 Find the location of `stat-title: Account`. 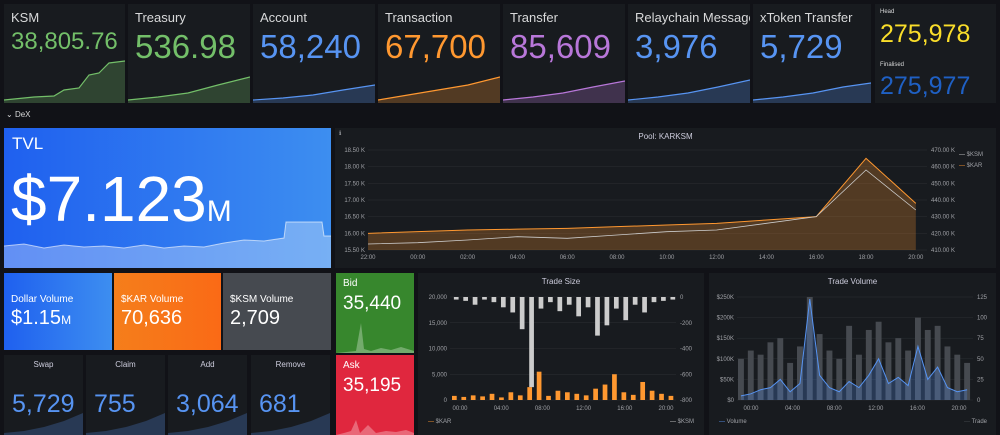

stat-title: Account is located at coordinates (283, 17).